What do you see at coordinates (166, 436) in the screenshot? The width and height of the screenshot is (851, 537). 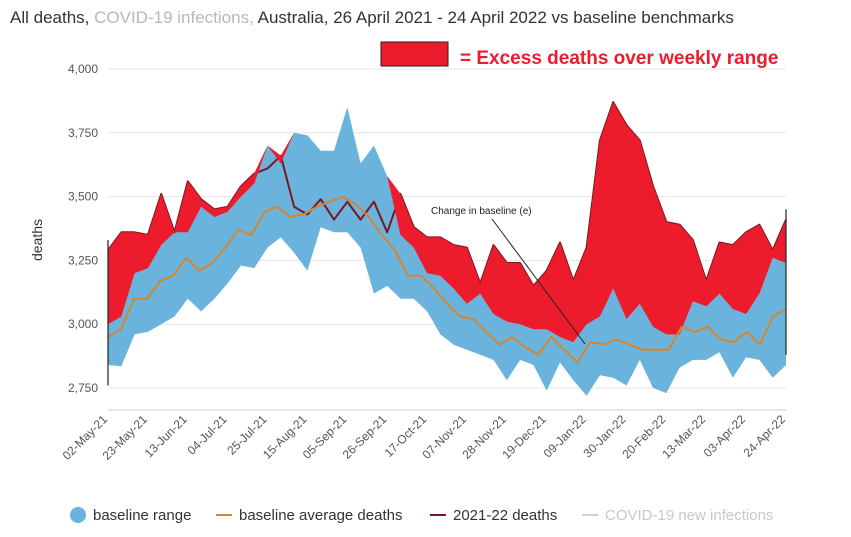 I see `x-tick-label: 13-Jun-21` at bounding box center [166, 436].